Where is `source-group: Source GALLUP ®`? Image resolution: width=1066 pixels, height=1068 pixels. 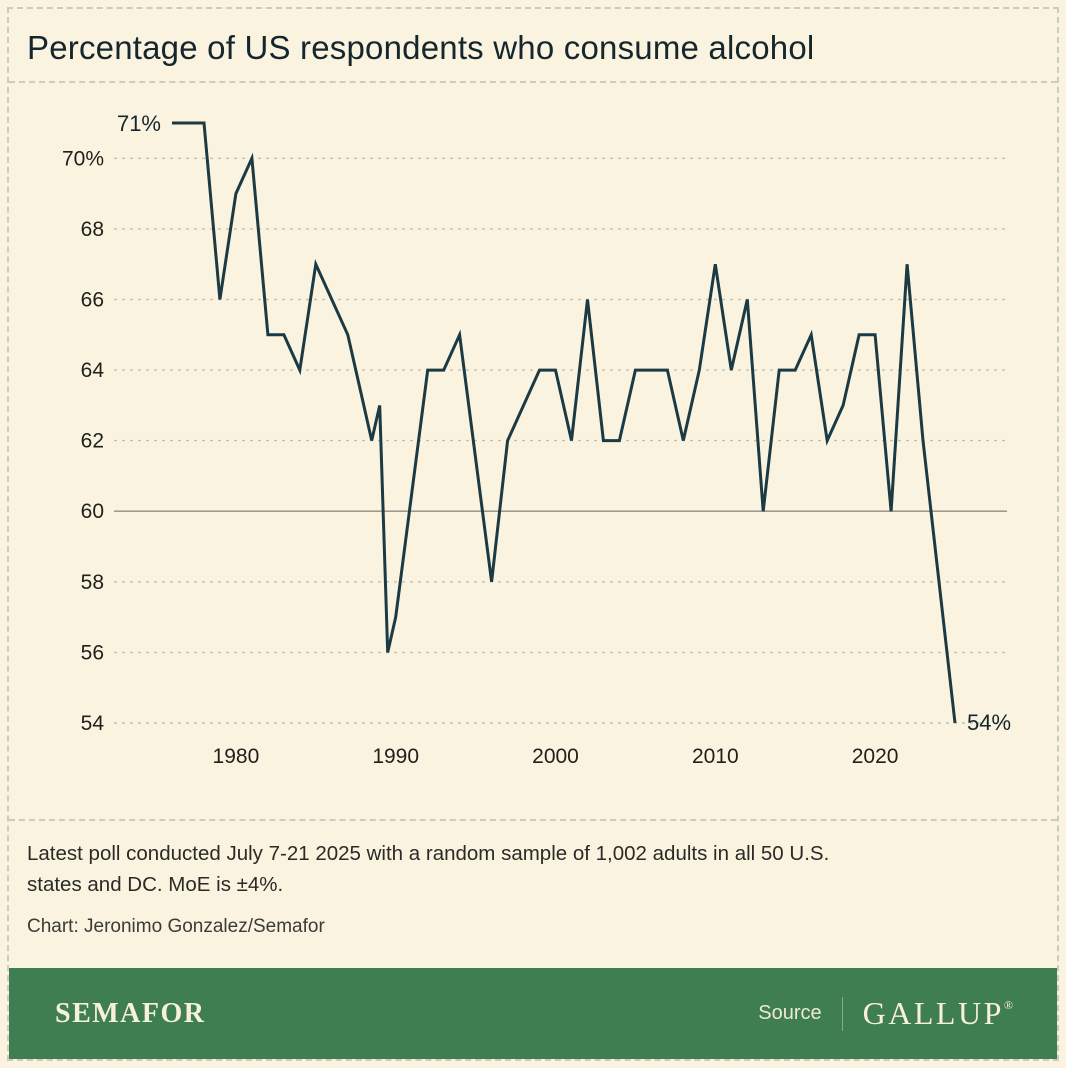
source-group: Source GALLUP ® is located at coordinates (885, 1013).